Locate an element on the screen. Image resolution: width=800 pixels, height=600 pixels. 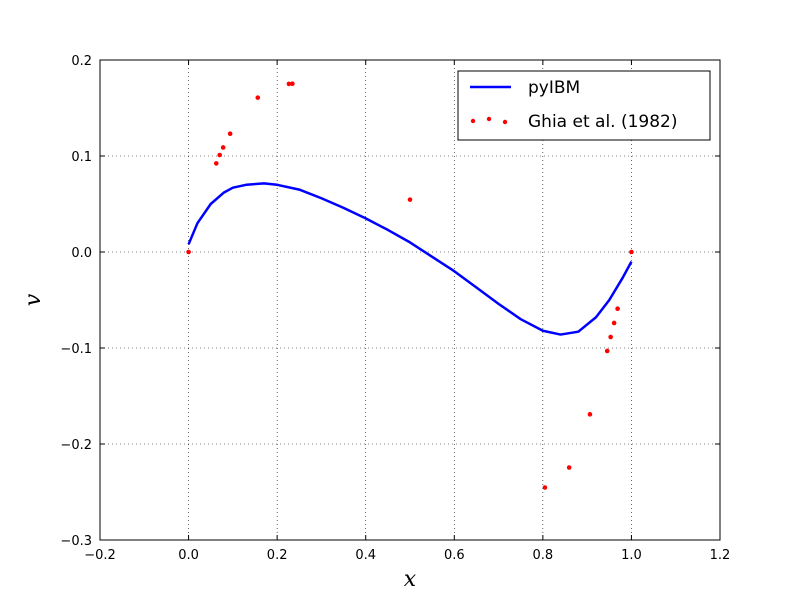
legend-label-ghia: Ghia et al. (1982) is located at coordinates (603, 122).